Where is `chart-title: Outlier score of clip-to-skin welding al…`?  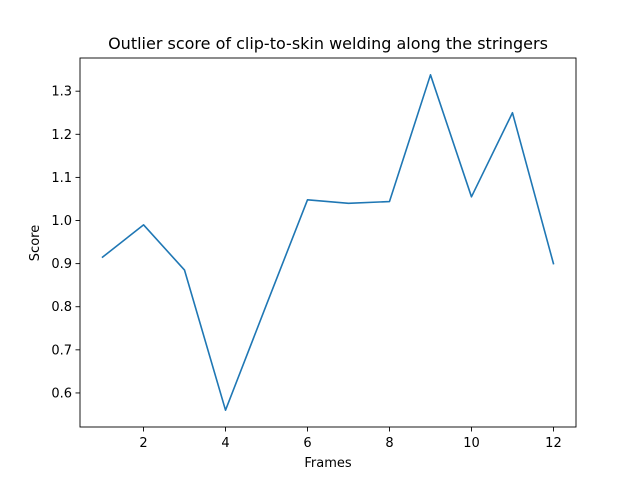 chart-title: Outlier score of clip-to-skin welding al… is located at coordinates (328, 43).